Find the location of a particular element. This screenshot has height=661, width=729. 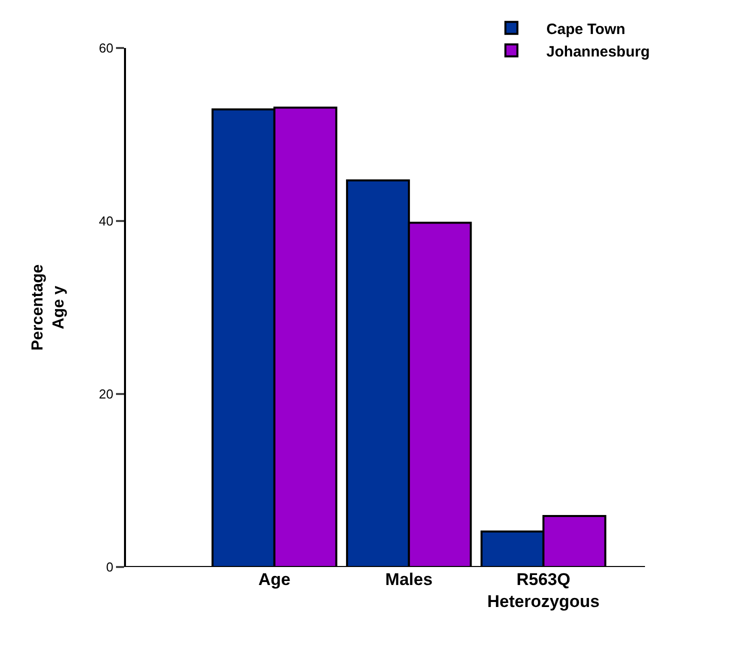

y-tick-label: 40 is located at coordinates (106, 221).